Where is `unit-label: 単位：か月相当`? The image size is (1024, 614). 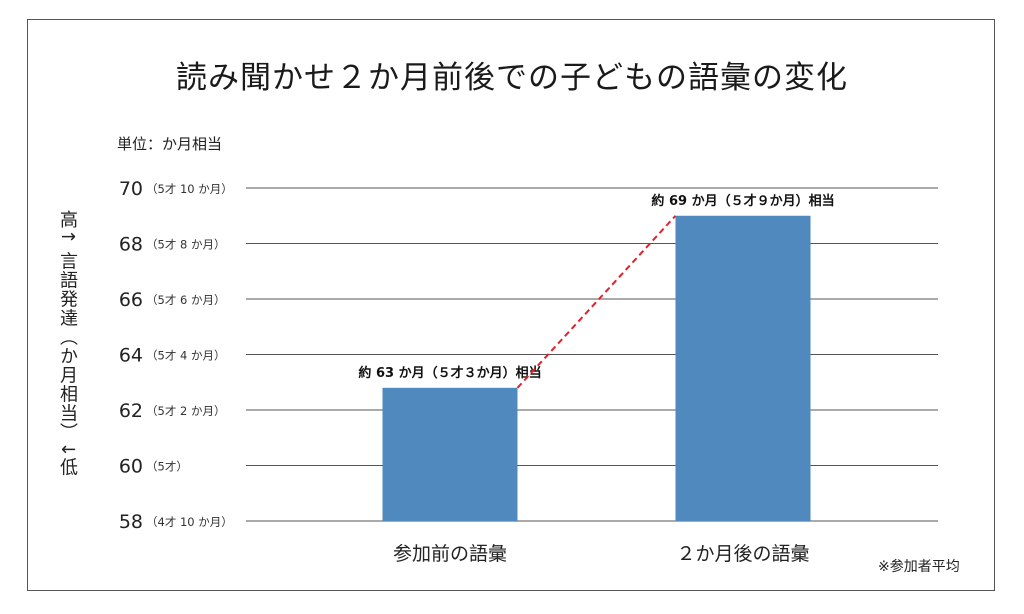 unit-label: 単位：か月相当 is located at coordinates (170, 144).